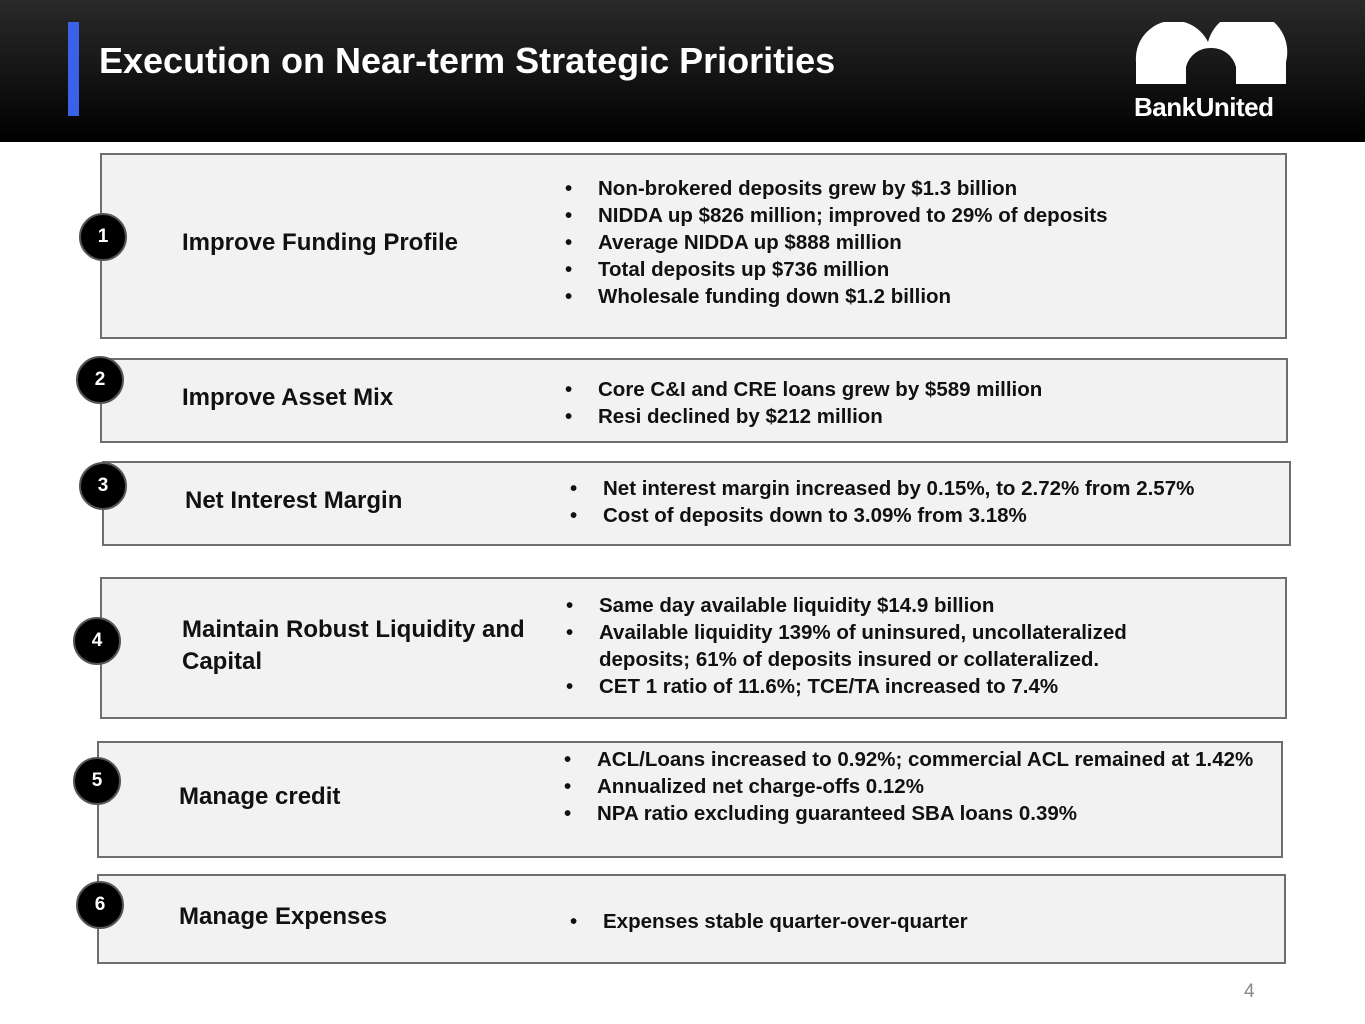 Image resolution: width=1365 pixels, height=1024 pixels. Describe the element at coordinates (320, 242) in the screenshot. I see `priority-label: Improve Funding Profile` at that location.